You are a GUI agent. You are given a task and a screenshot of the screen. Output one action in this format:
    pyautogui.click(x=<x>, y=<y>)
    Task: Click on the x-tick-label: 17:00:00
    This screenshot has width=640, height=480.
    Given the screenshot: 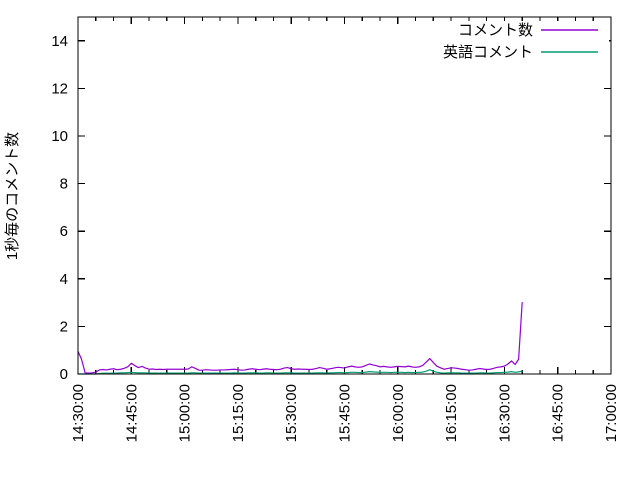 What is the action you would take?
    pyautogui.click(x=611, y=413)
    